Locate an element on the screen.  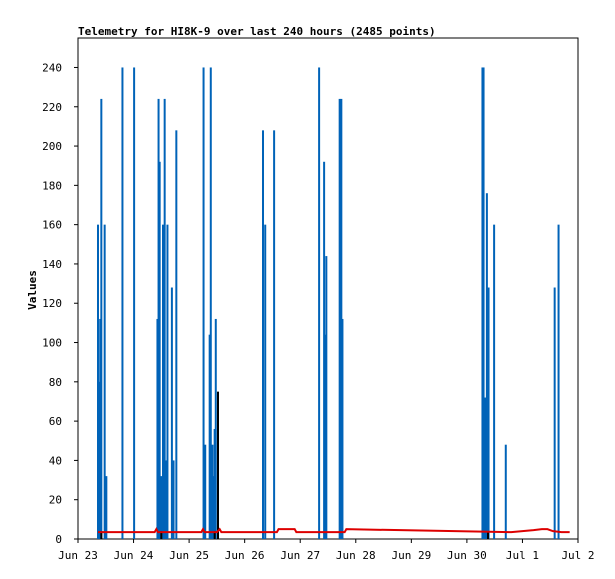
y-tick-label: 80 is located at coordinates (55, 382).